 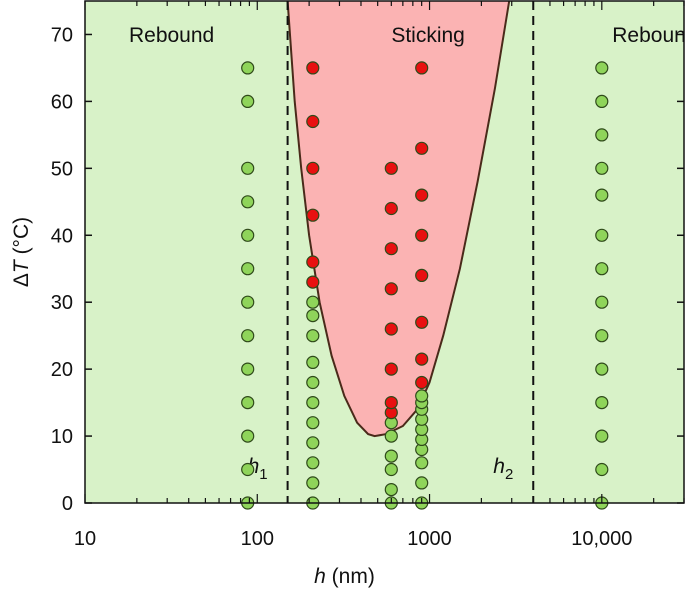 I want to click on y-tick-label-10: 10, so click(x=62, y=437).